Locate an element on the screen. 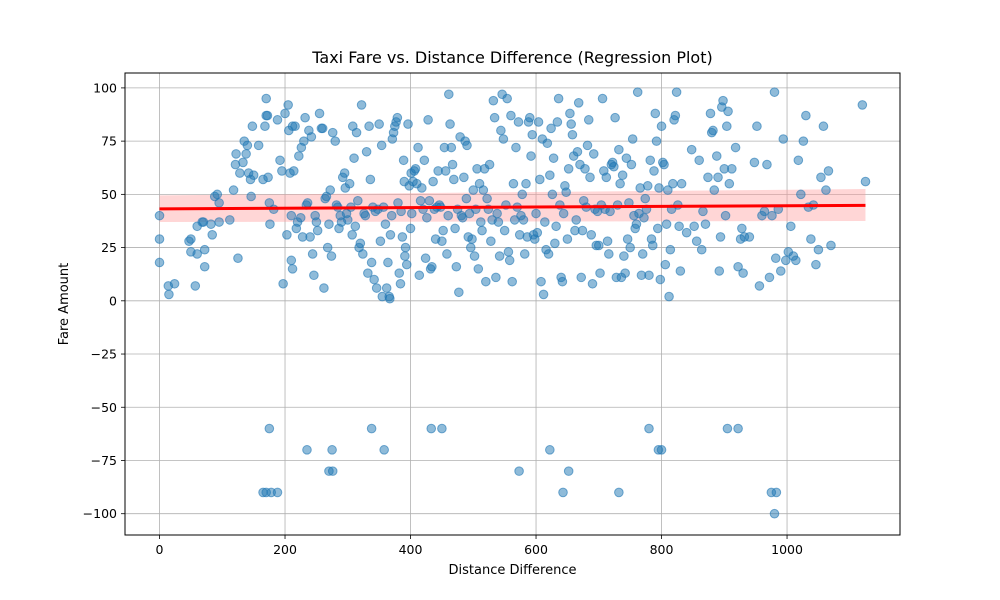 This screenshot has height=600, width=1000. y-tick-label: 75 is located at coordinates (109, 141).